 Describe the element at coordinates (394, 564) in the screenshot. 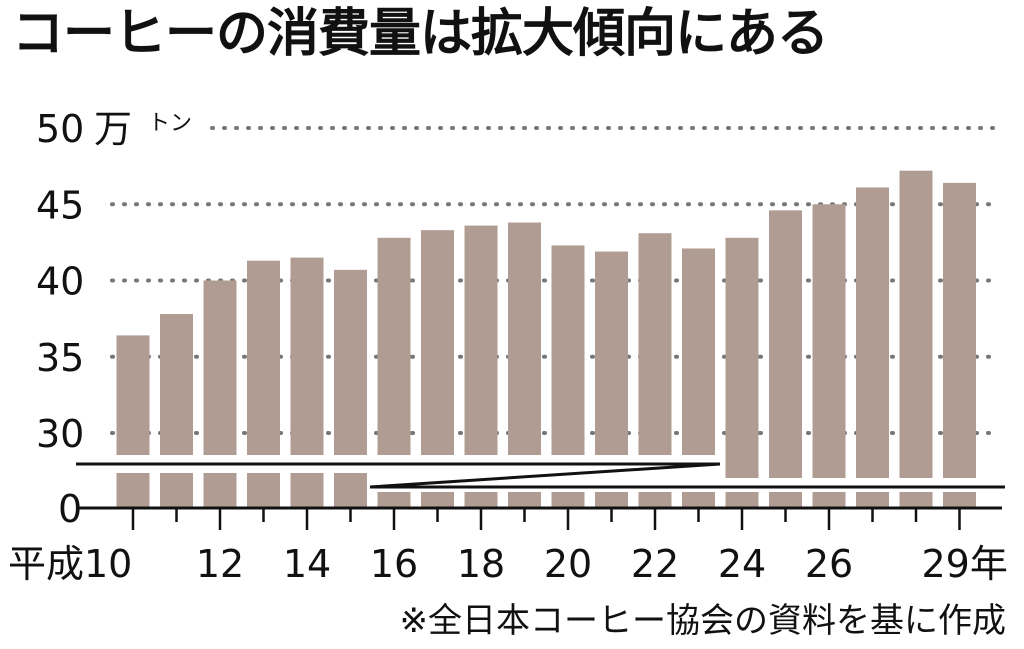

I see `x-tick-label: 16` at that location.